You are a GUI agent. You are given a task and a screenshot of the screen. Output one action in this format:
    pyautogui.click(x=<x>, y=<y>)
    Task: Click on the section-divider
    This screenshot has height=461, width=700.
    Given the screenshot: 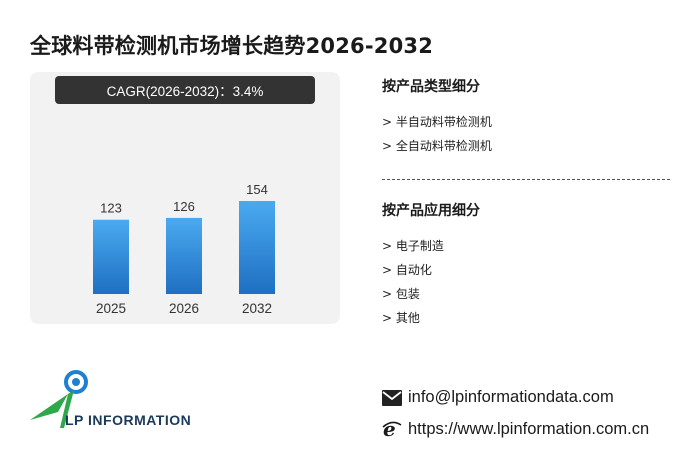 What is the action you would take?
    pyautogui.click(x=526, y=179)
    